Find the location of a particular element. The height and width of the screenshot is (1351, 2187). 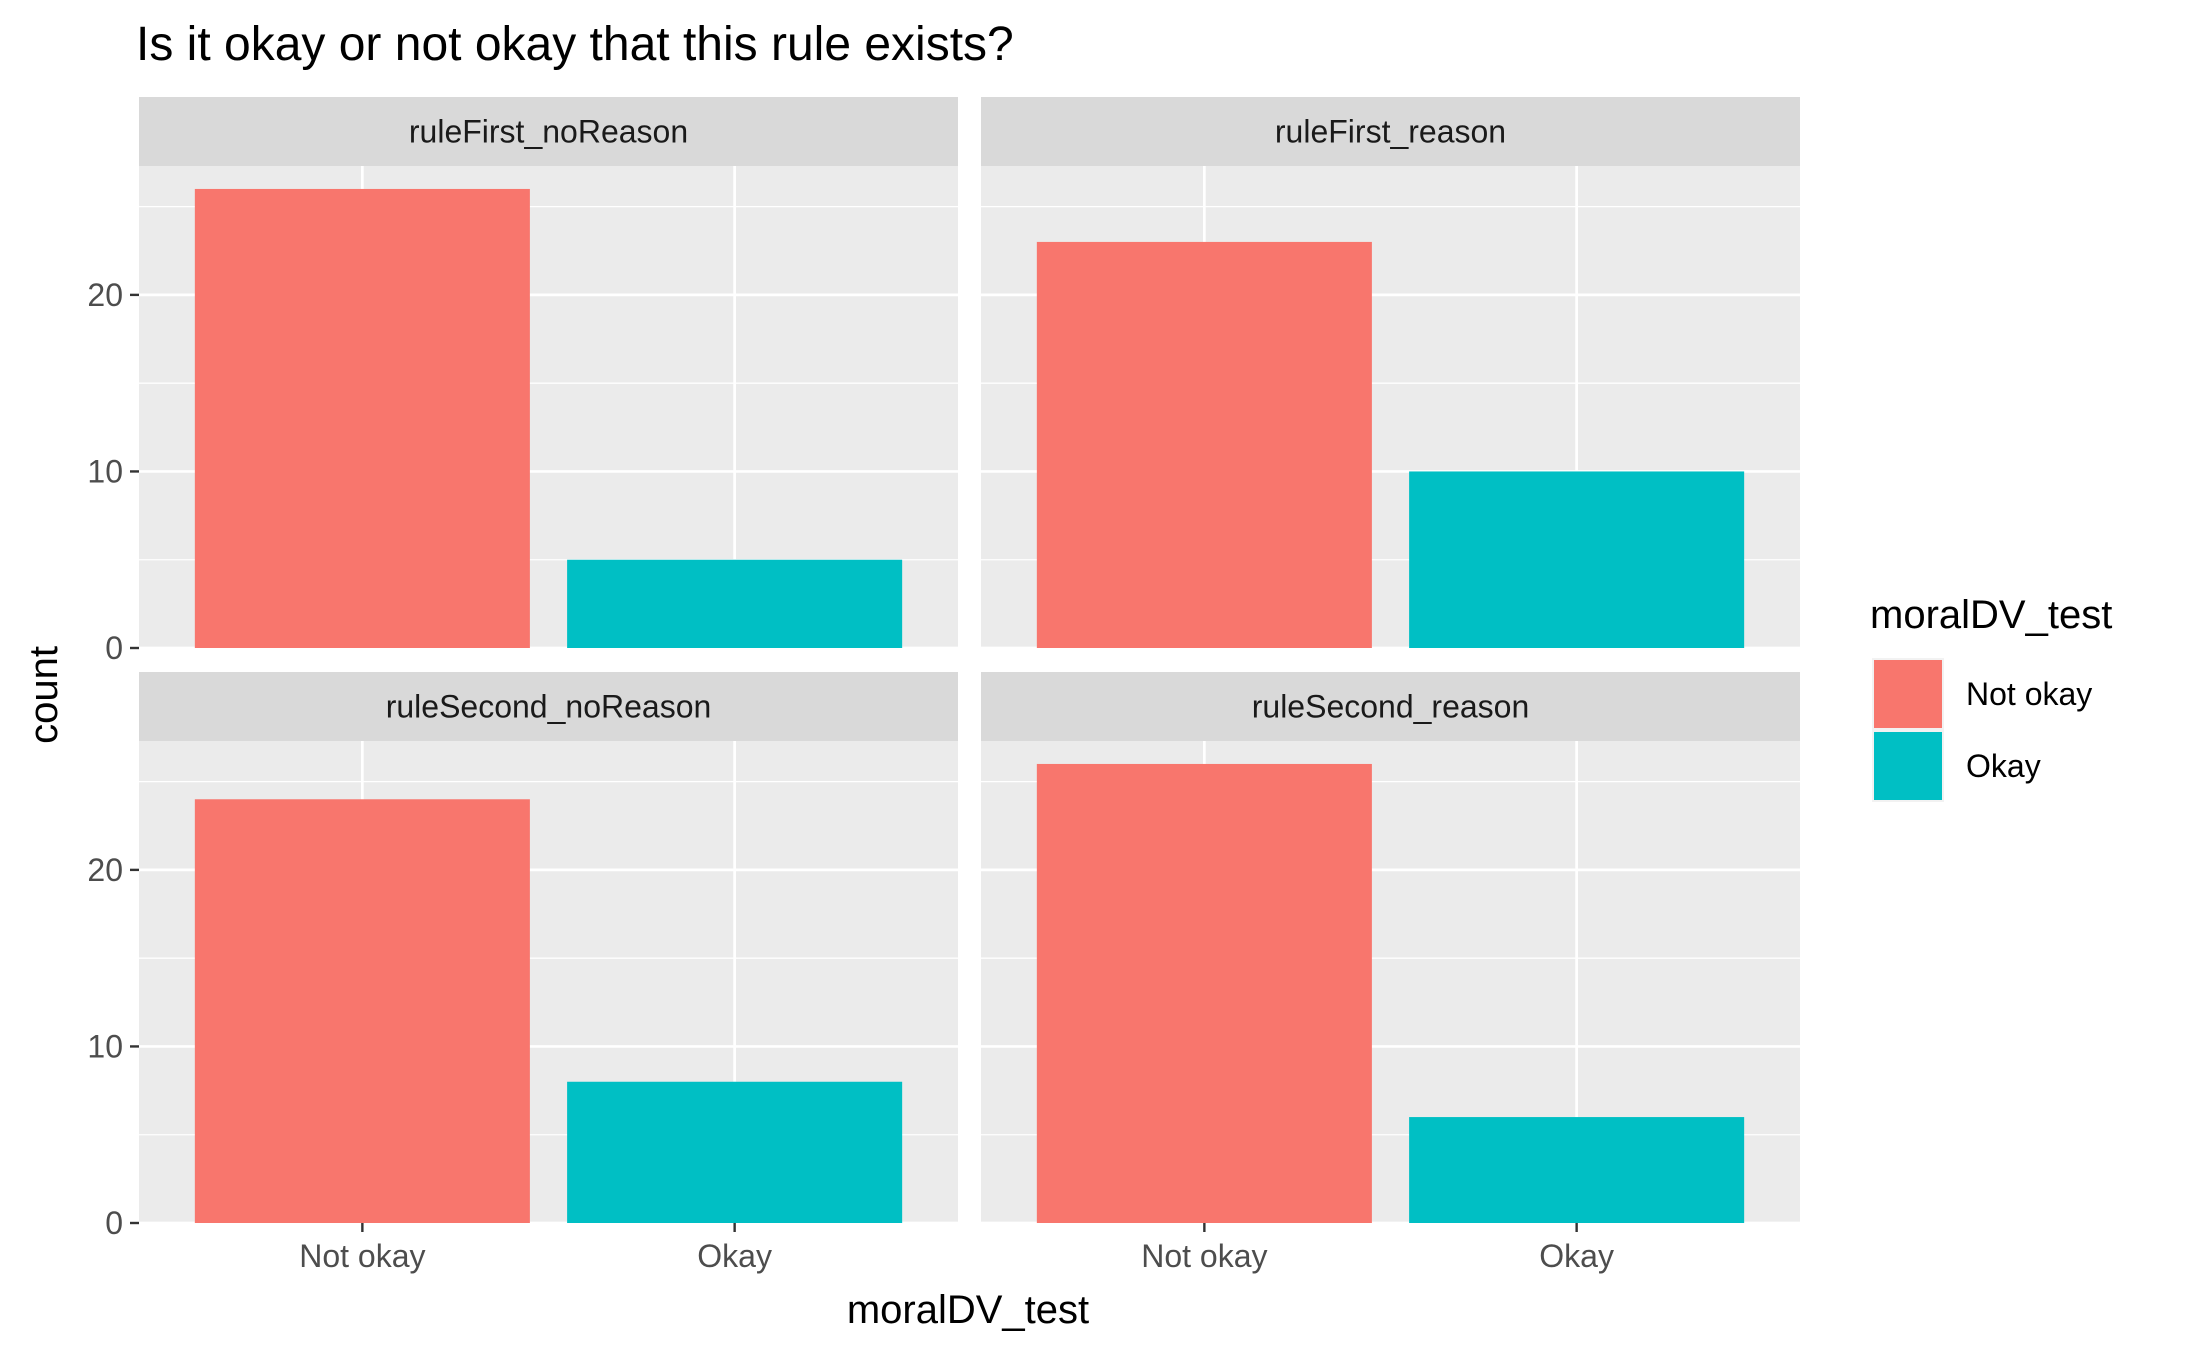

bar-rulefirst-reason-not-okay is located at coordinates (1204, 444).